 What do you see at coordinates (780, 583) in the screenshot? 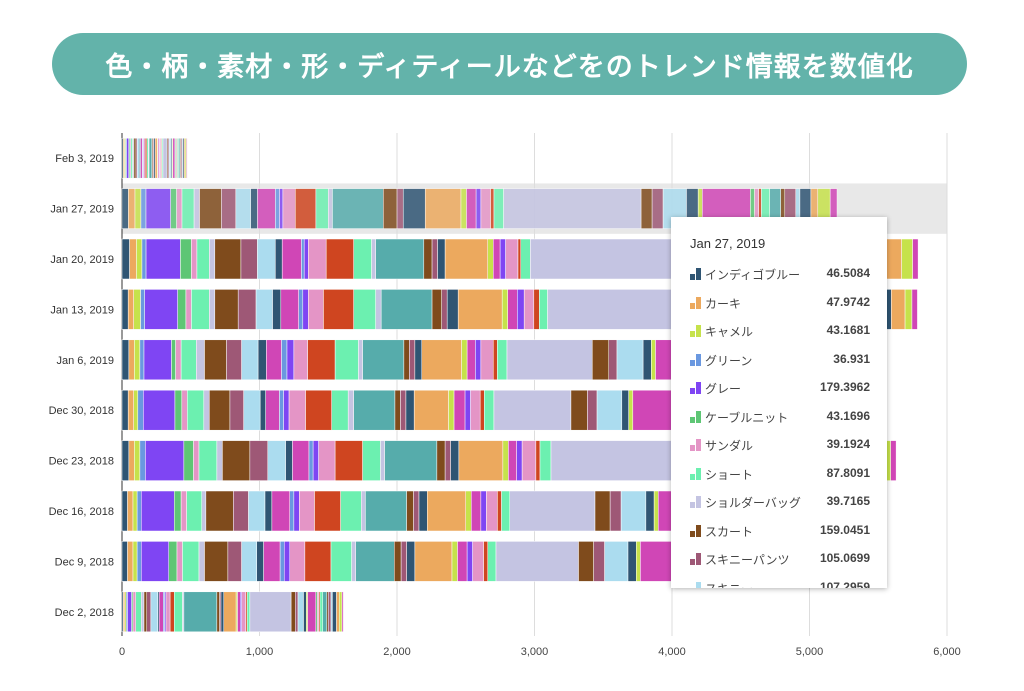
I see `tooltip-row: スキニー 107.2959` at bounding box center [780, 583].